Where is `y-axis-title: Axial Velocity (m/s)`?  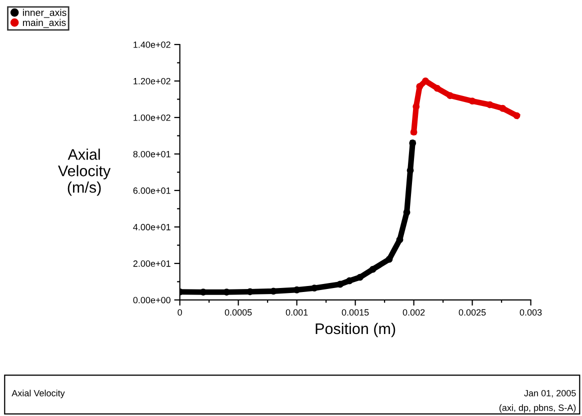
y-axis-title: Axial Velocity (m/s) is located at coordinates (84, 172).